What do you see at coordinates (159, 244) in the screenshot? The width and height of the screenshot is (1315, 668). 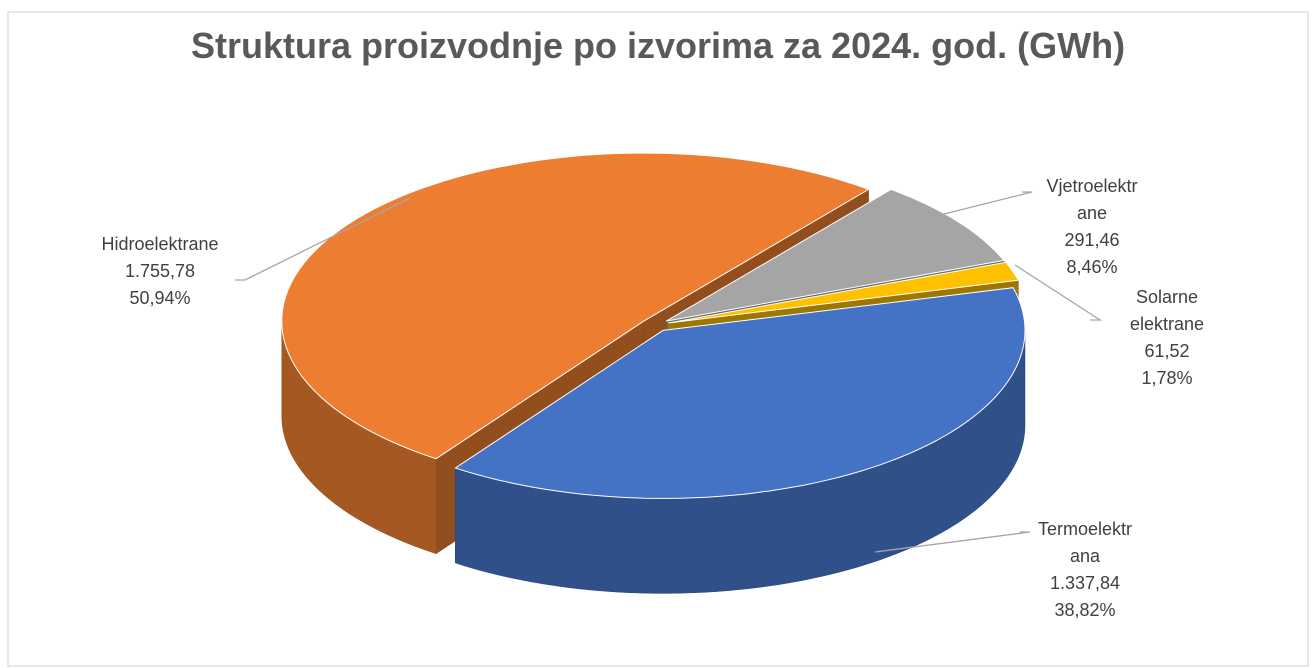 I see `data-label-name: Hidroelektrane` at bounding box center [159, 244].